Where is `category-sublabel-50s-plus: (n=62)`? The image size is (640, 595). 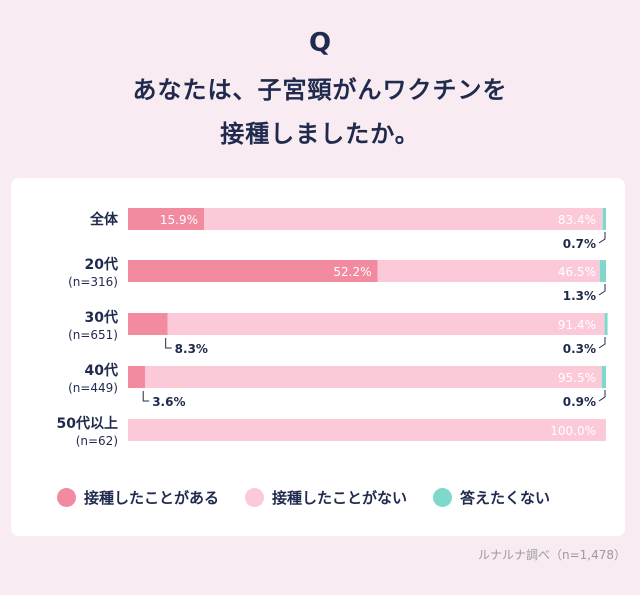 category-sublabel-50s-plus: (n=62) is located at coordinates (97, 441).